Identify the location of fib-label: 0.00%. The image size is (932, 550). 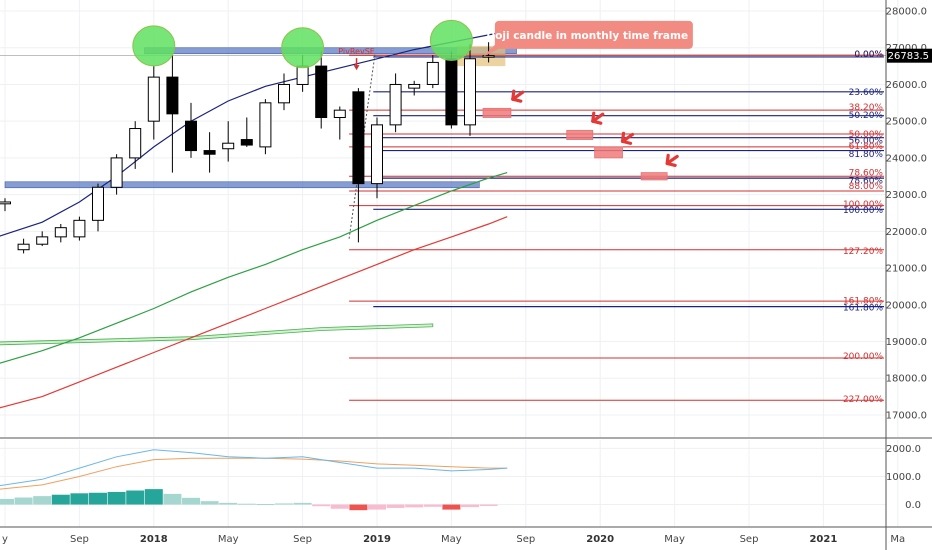
(868, 55).